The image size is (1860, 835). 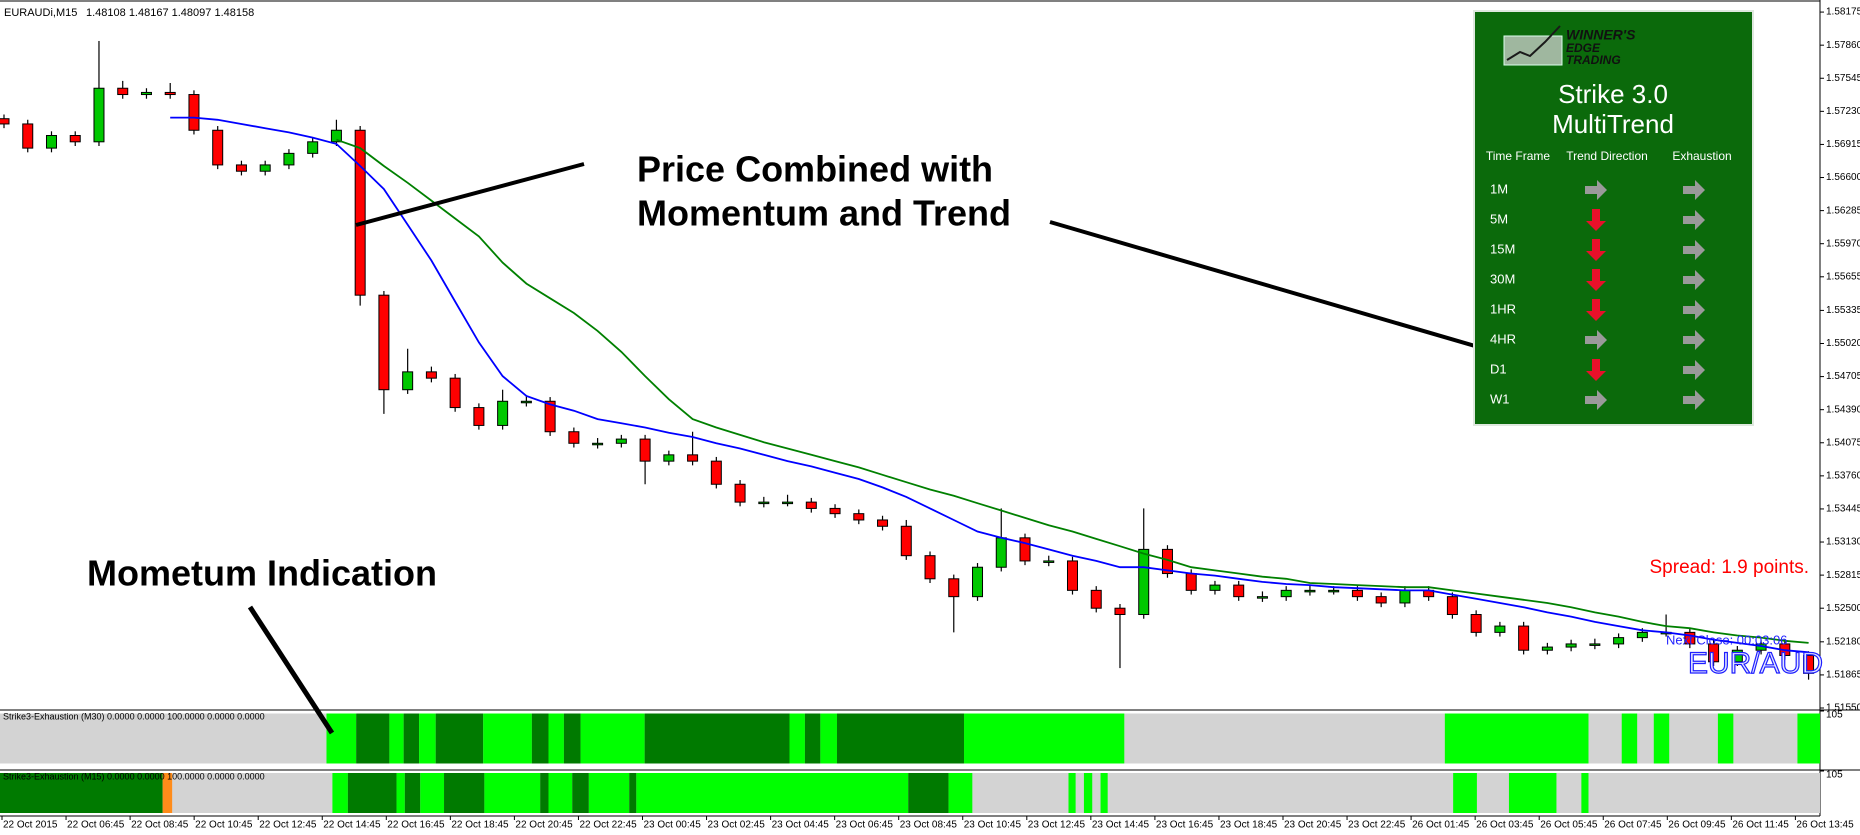 What do you see at coordinates (1843, 276) in the screenshot?
I see `y-tick-label: 1.55655` at bounding box center [1843, 276].